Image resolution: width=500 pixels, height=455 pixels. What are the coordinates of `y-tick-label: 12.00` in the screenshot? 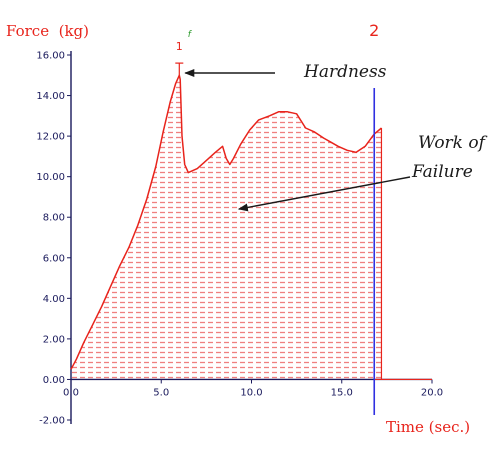 It's located at (50, 137).